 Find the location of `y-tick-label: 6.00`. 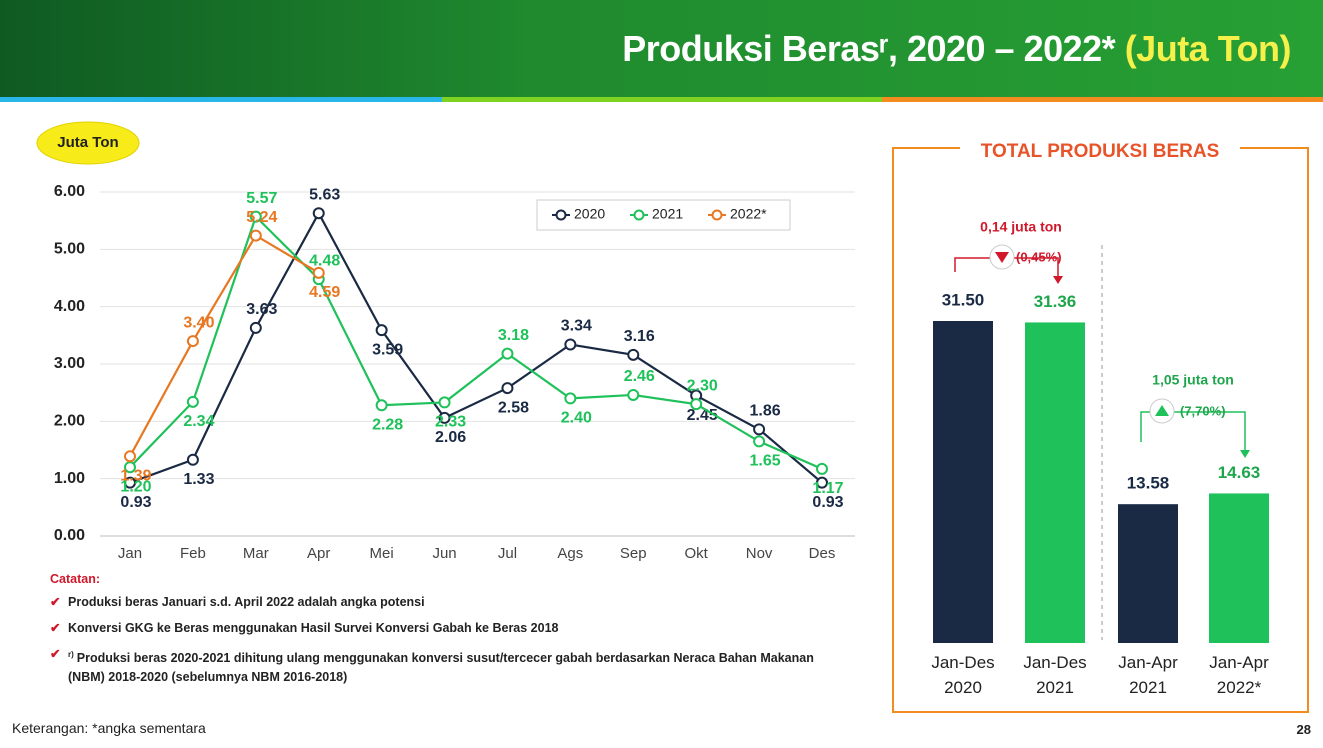

y-tick-label: 6.00 is located at coordinates (69, 191).